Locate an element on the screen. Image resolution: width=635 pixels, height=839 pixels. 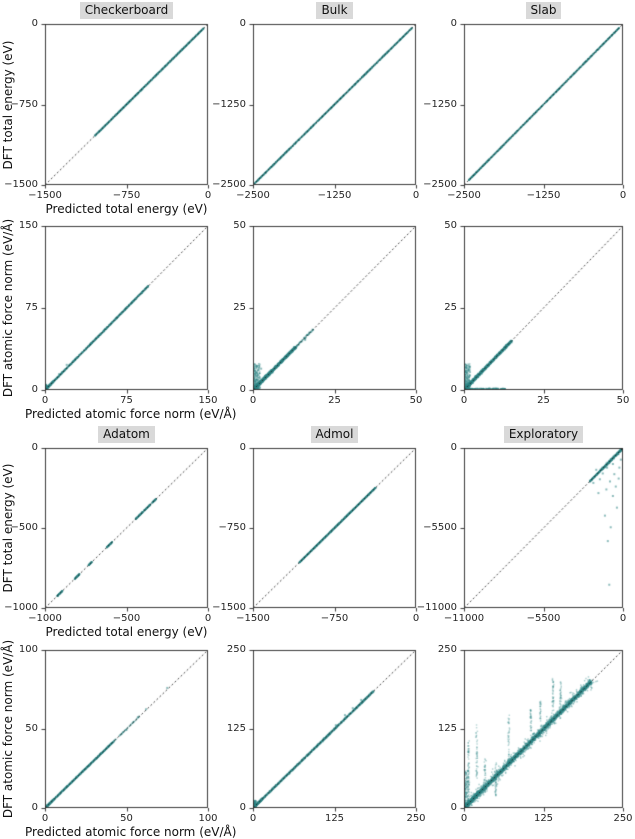
plot-canvas-bulk-energy is located at coordinates (334, 104).